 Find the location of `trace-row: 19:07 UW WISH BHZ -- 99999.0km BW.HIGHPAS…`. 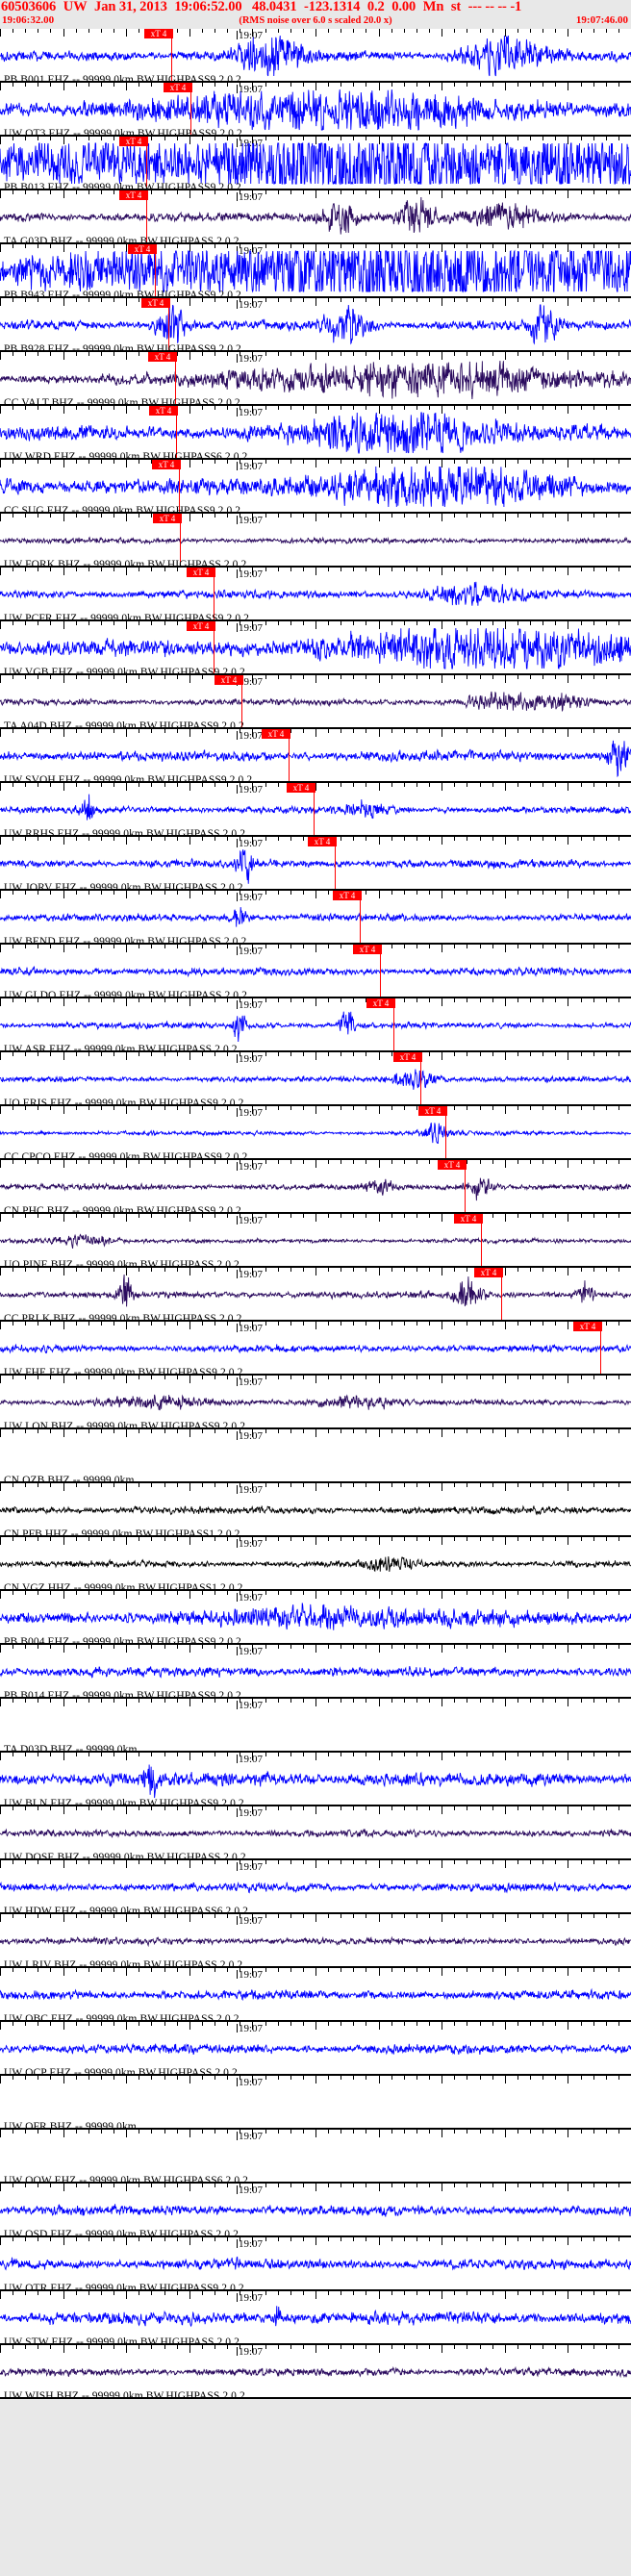

trace-row: 19:07 UW WISH BHZ -- 99999.0km BW.HIGHPAS… is located at coordinates (315, 2372).